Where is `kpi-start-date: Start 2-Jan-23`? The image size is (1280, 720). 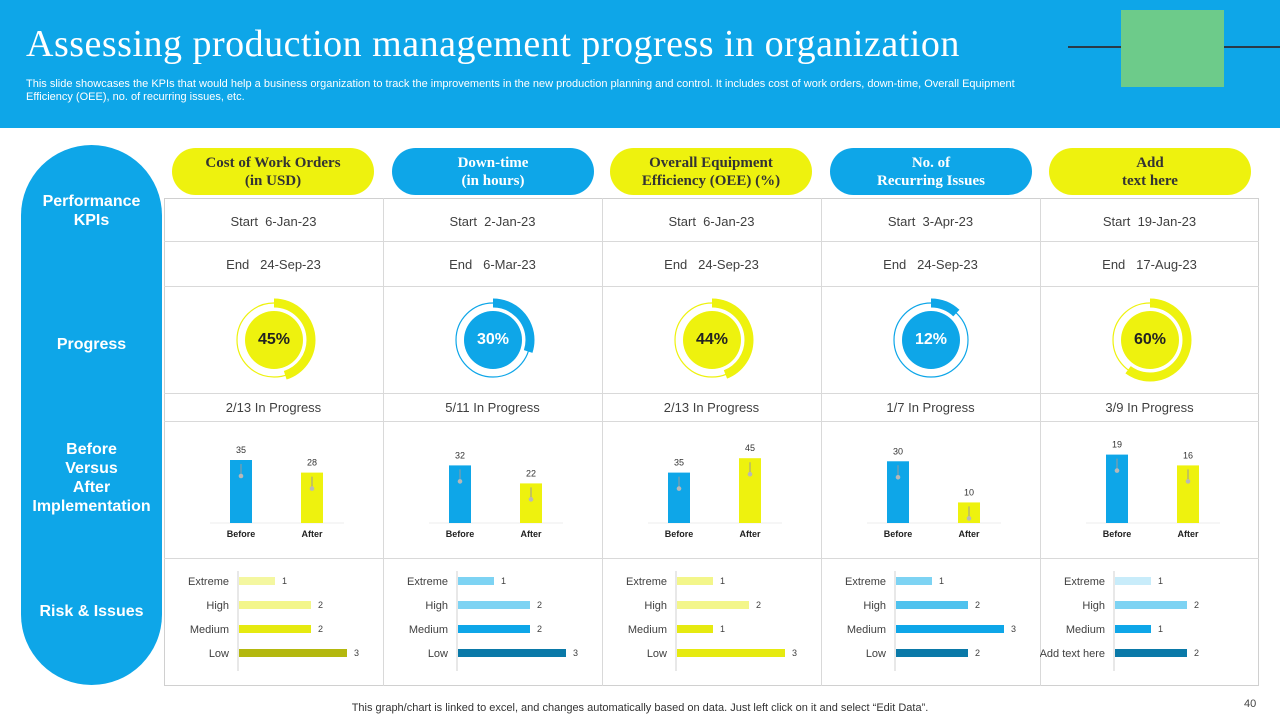 kpi-start-date: Start 2-Jan-23 is located at coordinates (492, 221).